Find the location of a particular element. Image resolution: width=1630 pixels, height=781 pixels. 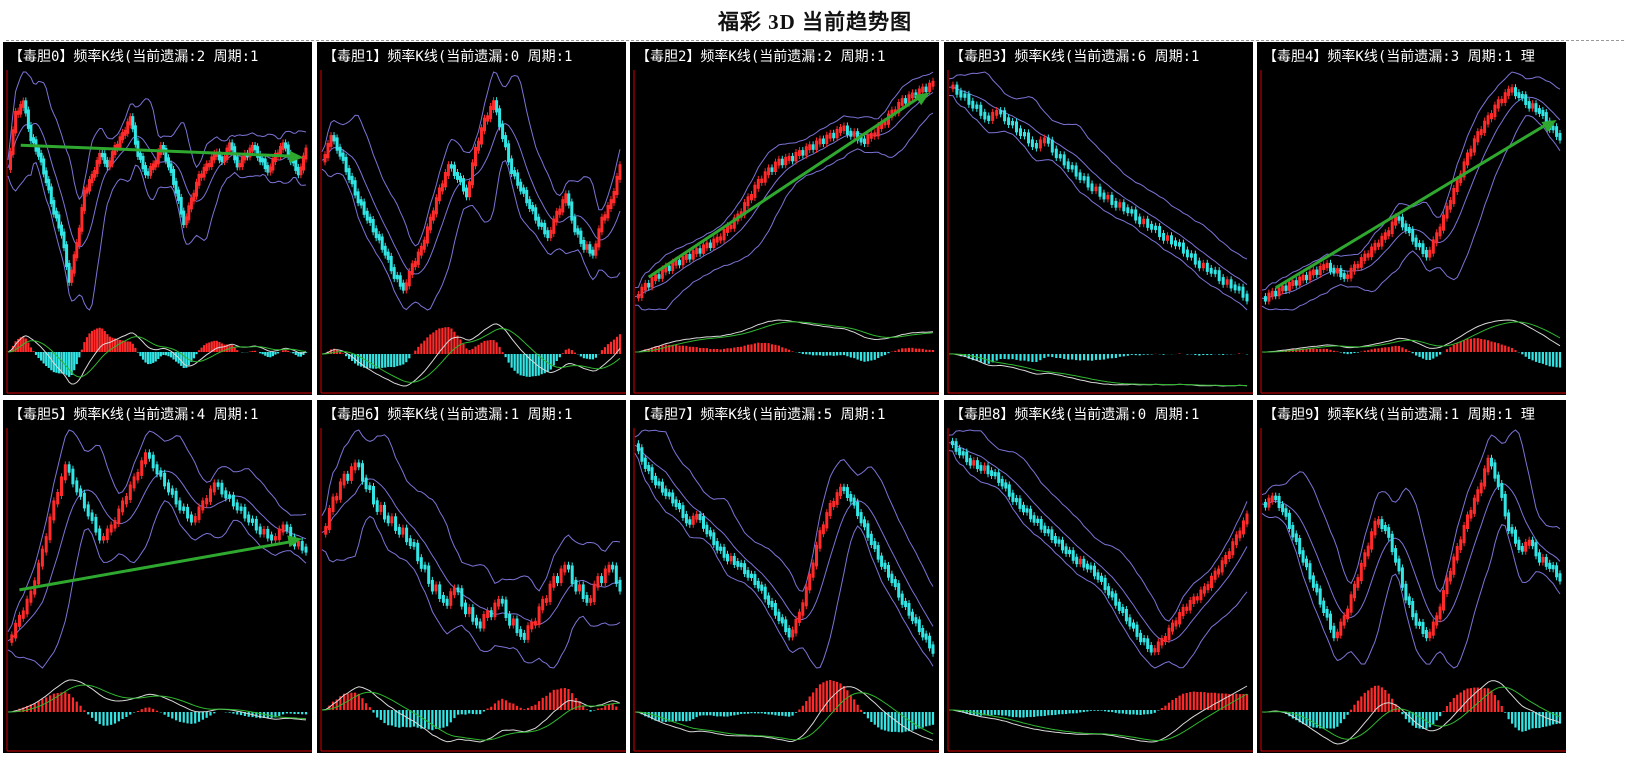

chart-panel-4: 【毒胆4】频率K线(当前遗漏:3 周期:1 理 is located at coordinates (1411, 218).